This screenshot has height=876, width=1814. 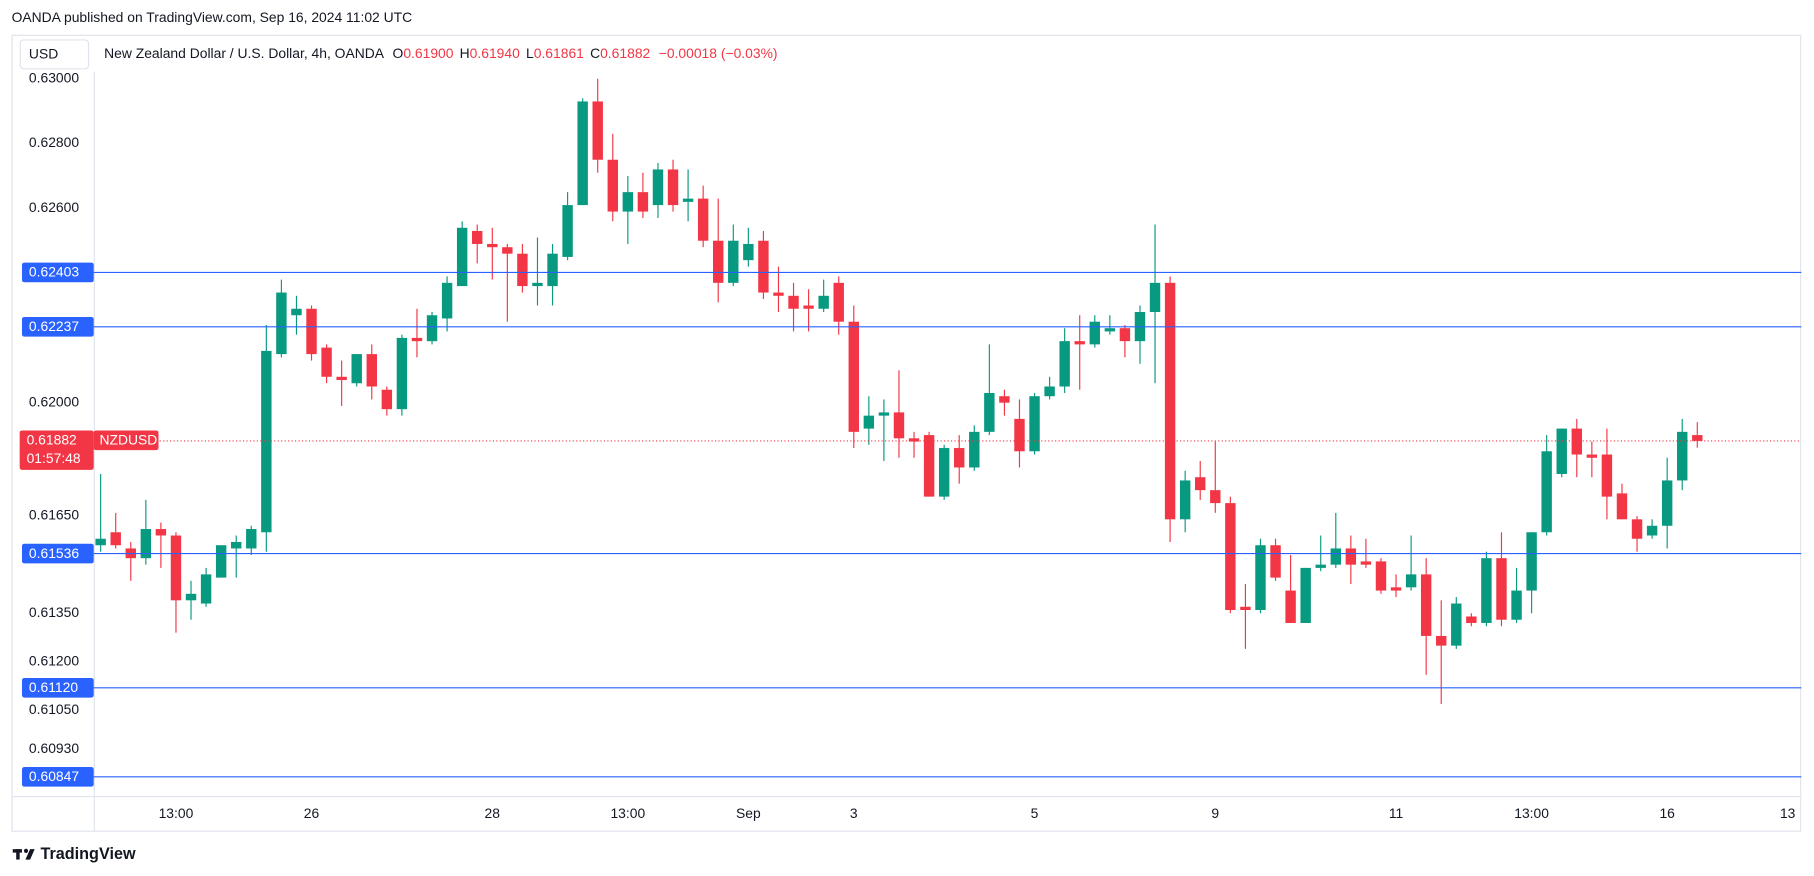 I want to click on countdown-label: 01:57:48, so click(x=54, y=458).